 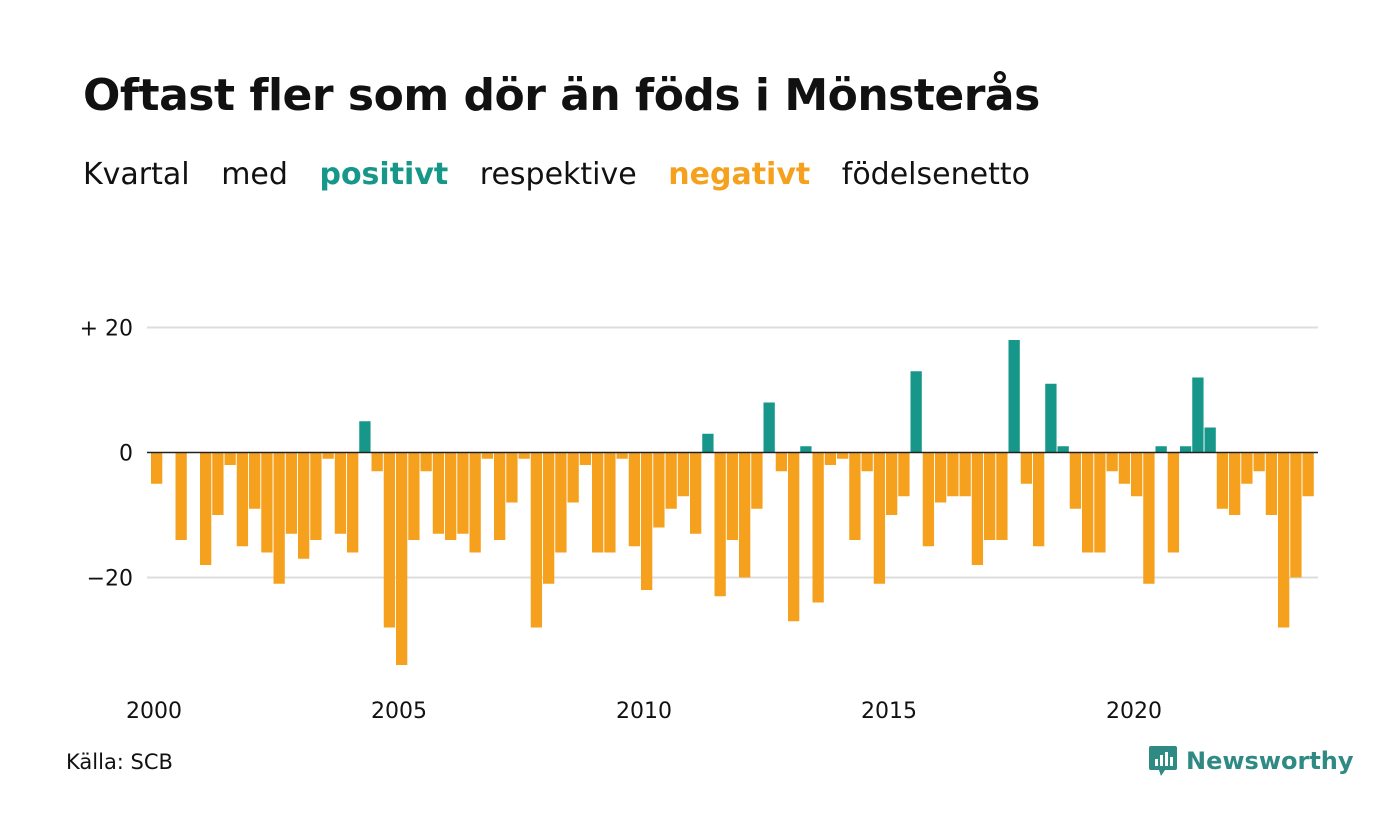 I want to click on subtitle-word-respektive: respektive, so click(x=558, y=174).